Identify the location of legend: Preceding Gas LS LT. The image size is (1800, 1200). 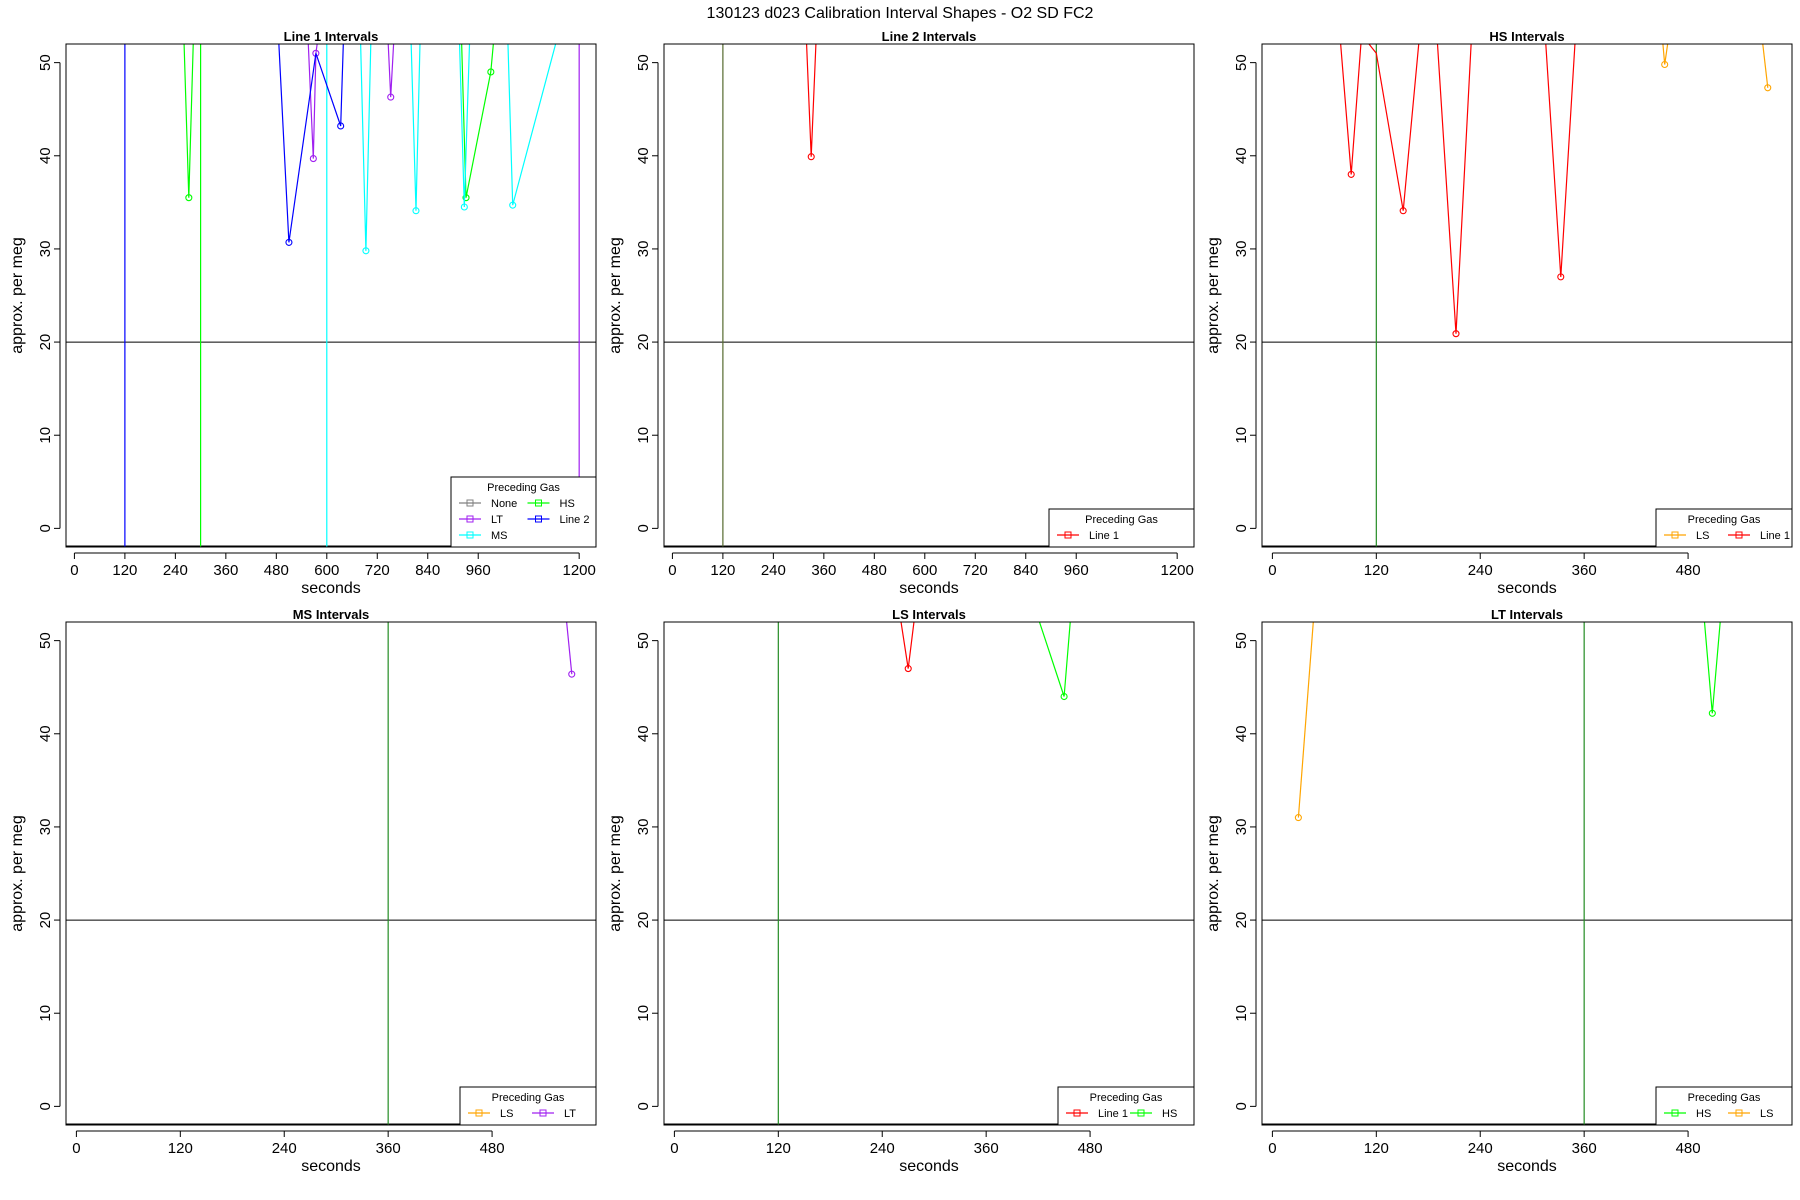
(528, 1106).